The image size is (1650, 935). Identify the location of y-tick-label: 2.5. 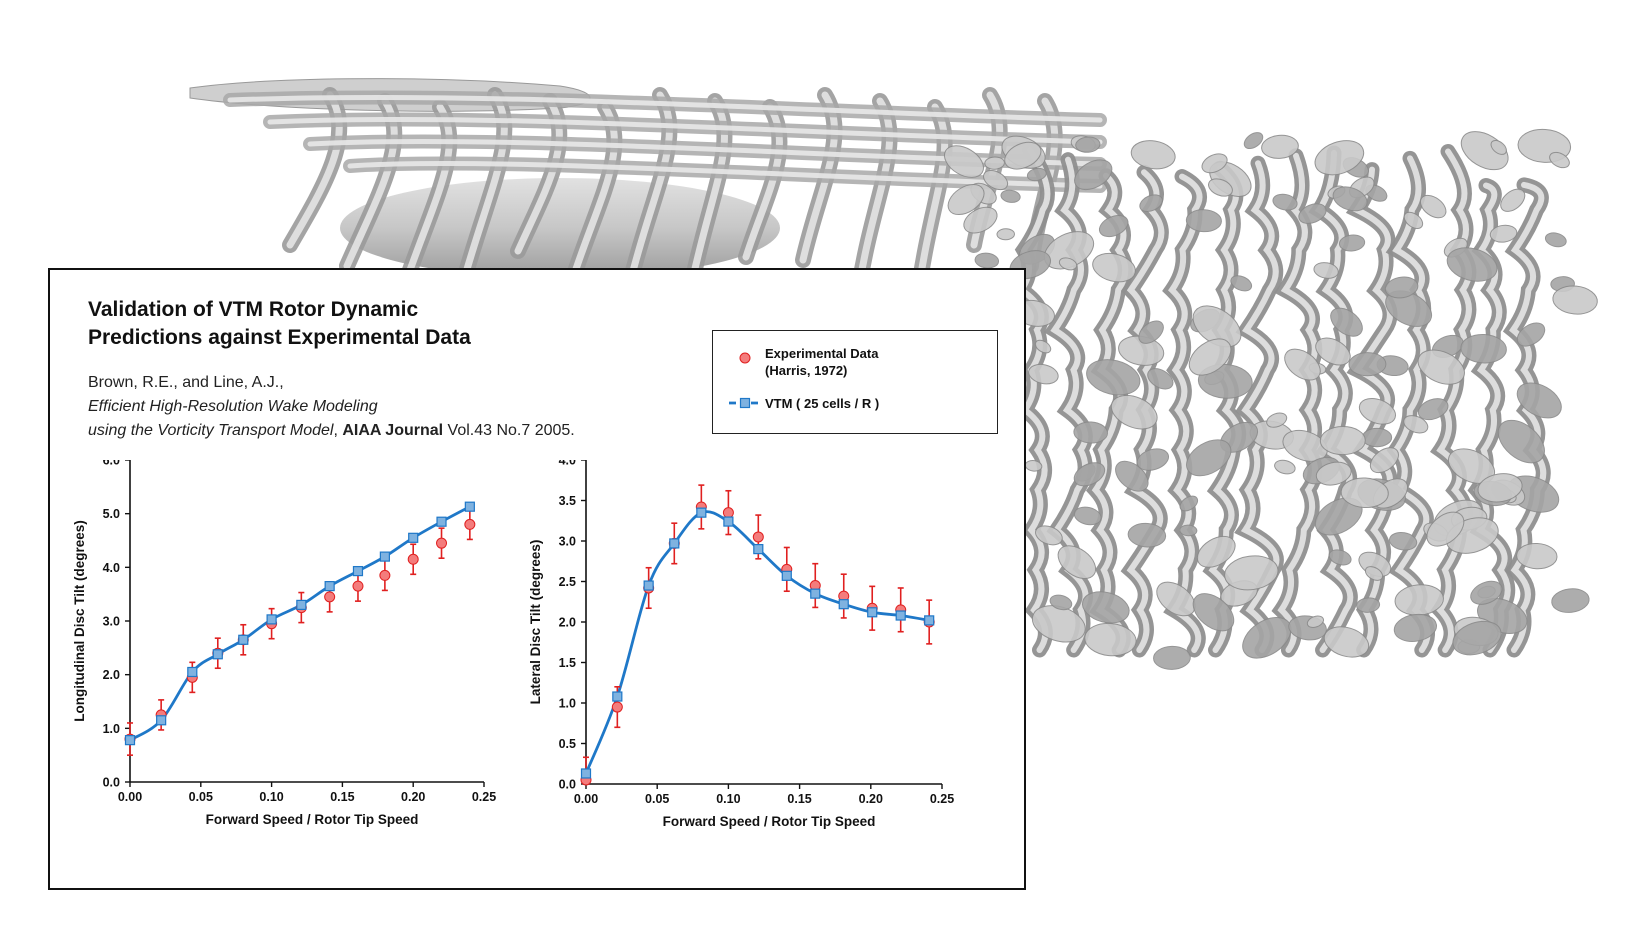
(567, 582).